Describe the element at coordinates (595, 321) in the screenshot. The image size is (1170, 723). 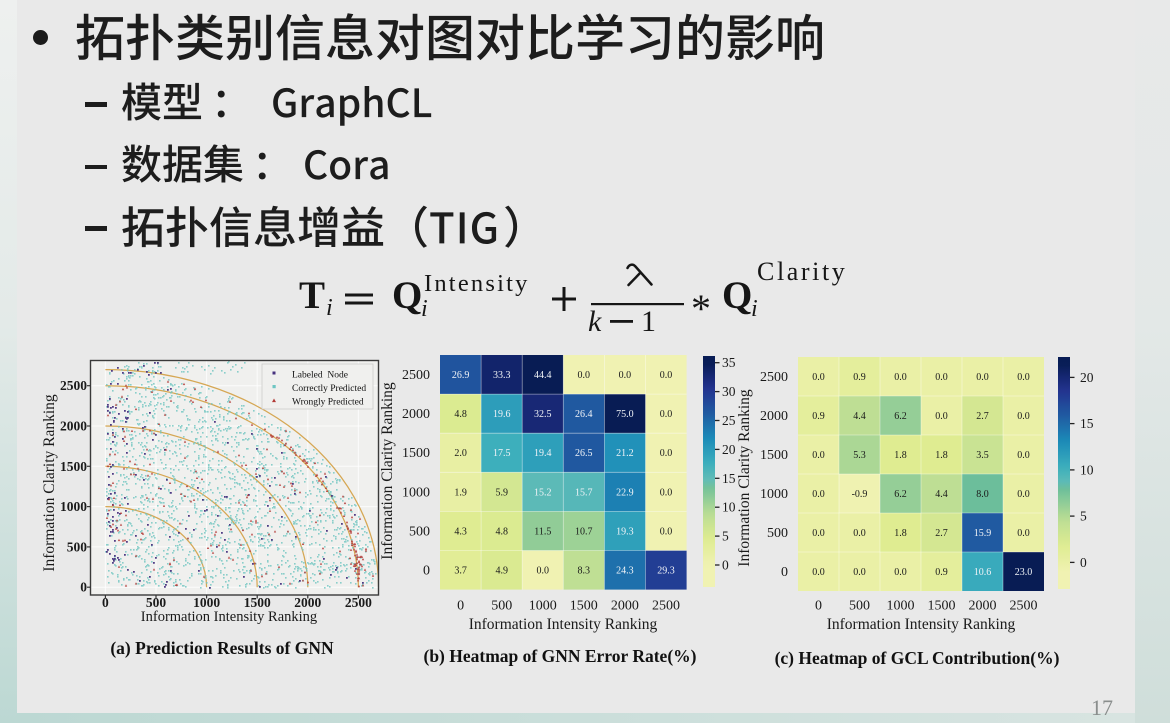
I see `svg-text: k` at that location.